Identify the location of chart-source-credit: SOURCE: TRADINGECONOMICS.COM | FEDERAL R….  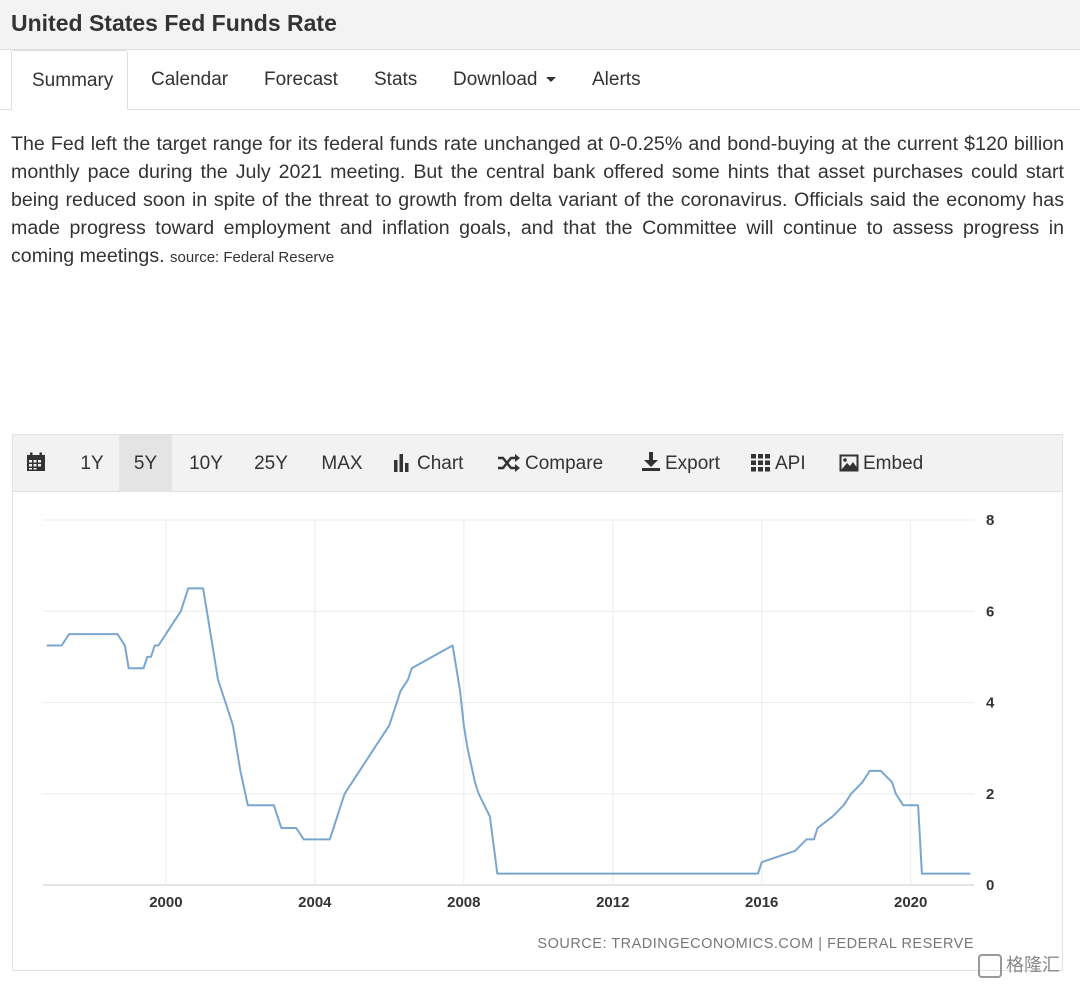
(755, 944).